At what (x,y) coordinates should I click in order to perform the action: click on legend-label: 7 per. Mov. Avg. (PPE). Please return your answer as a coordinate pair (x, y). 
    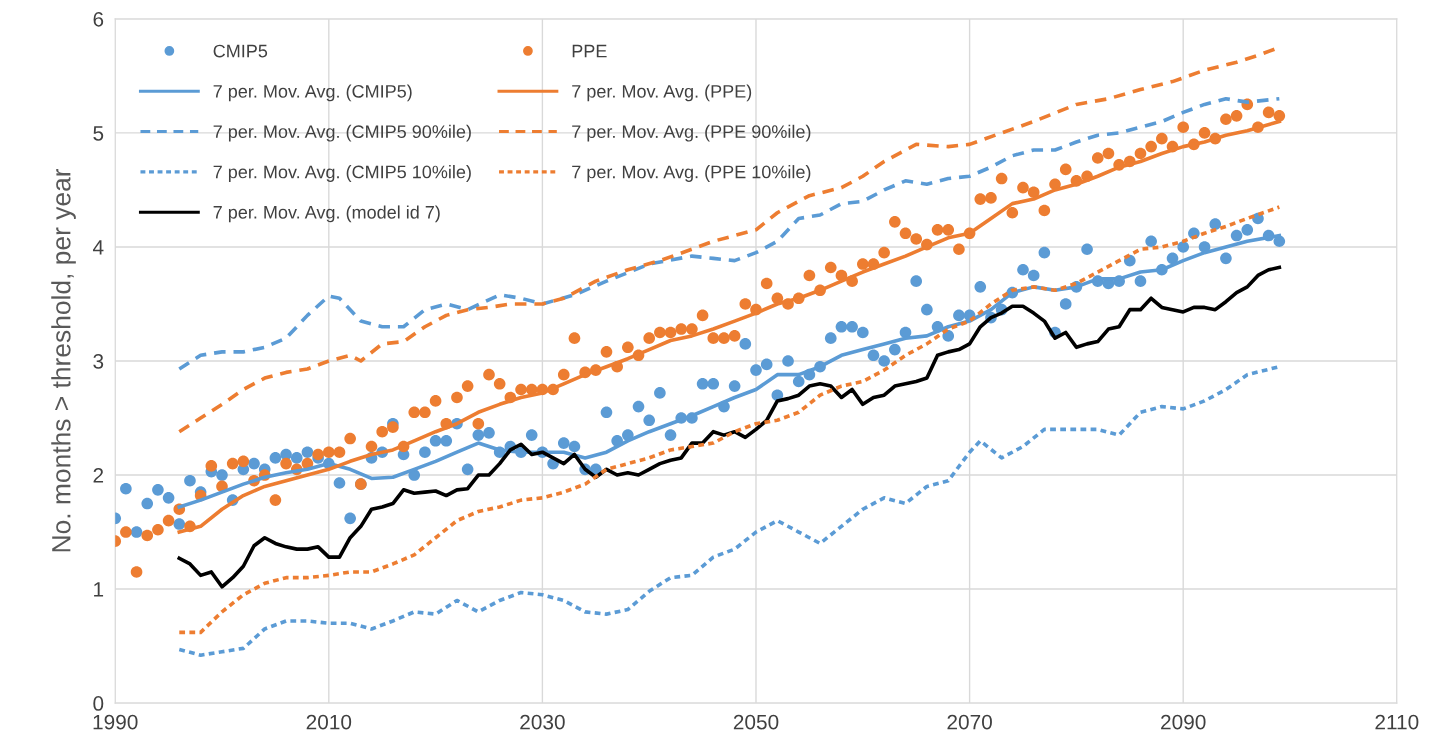
    Looking at the image, I should click on (662, 93).